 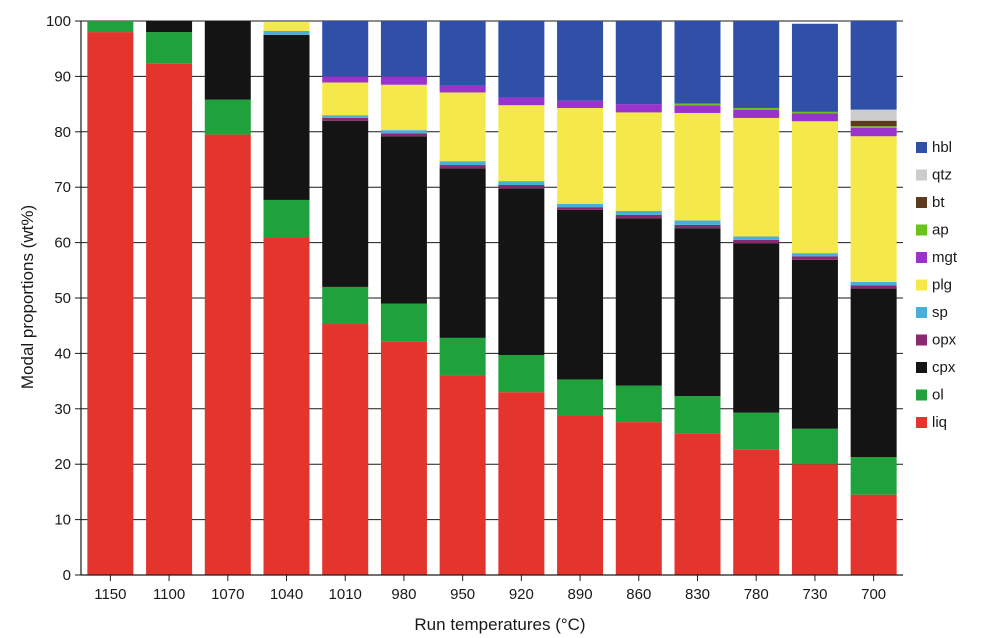 I want to click on legend-swatch-bt, so click(x=921, y=202).